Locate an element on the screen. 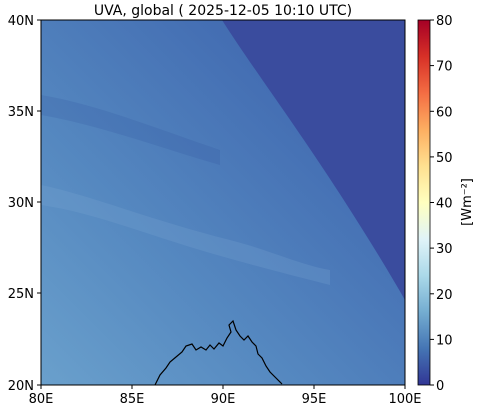 This screenshot has height=412, width=480. x-tick-label: 80E is located at coordinates (41, 399).